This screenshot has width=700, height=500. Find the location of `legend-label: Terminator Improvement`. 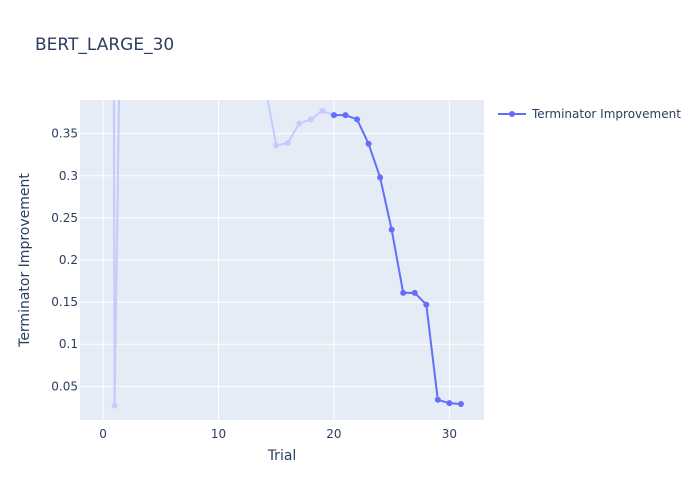

legend-label: Terminator Improvement is located at coordinates (606, 114).